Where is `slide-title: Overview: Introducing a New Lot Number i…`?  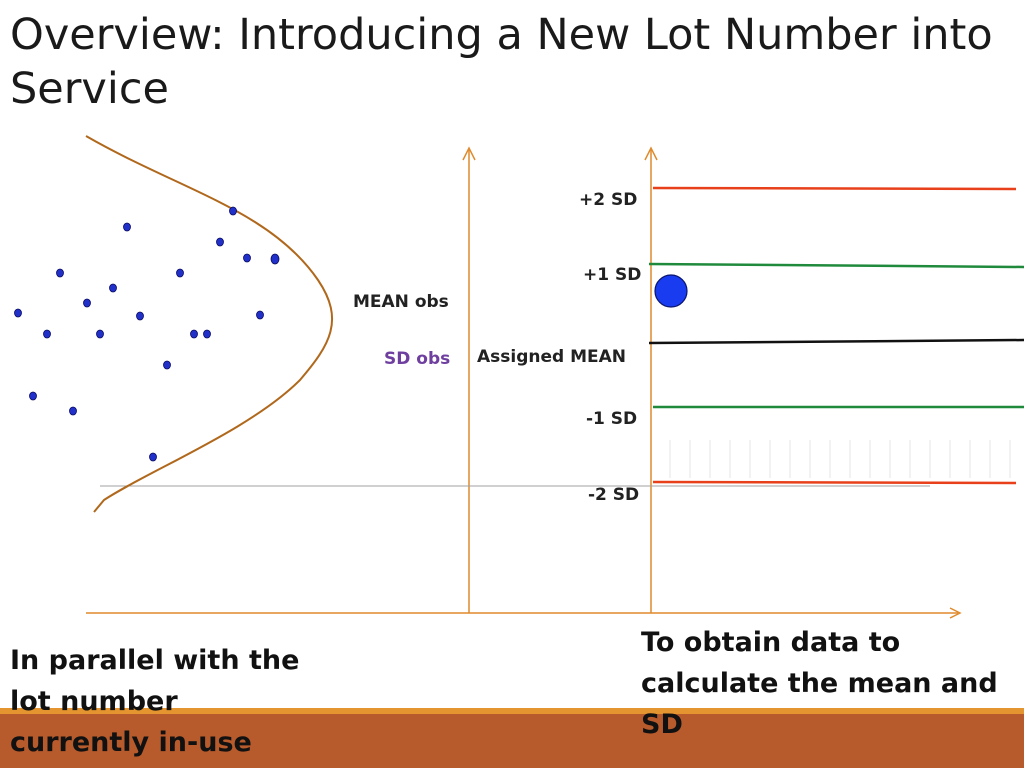 slide-title: Overview: Introducing a New Lot Number i… is located at coordinates (501, 62).